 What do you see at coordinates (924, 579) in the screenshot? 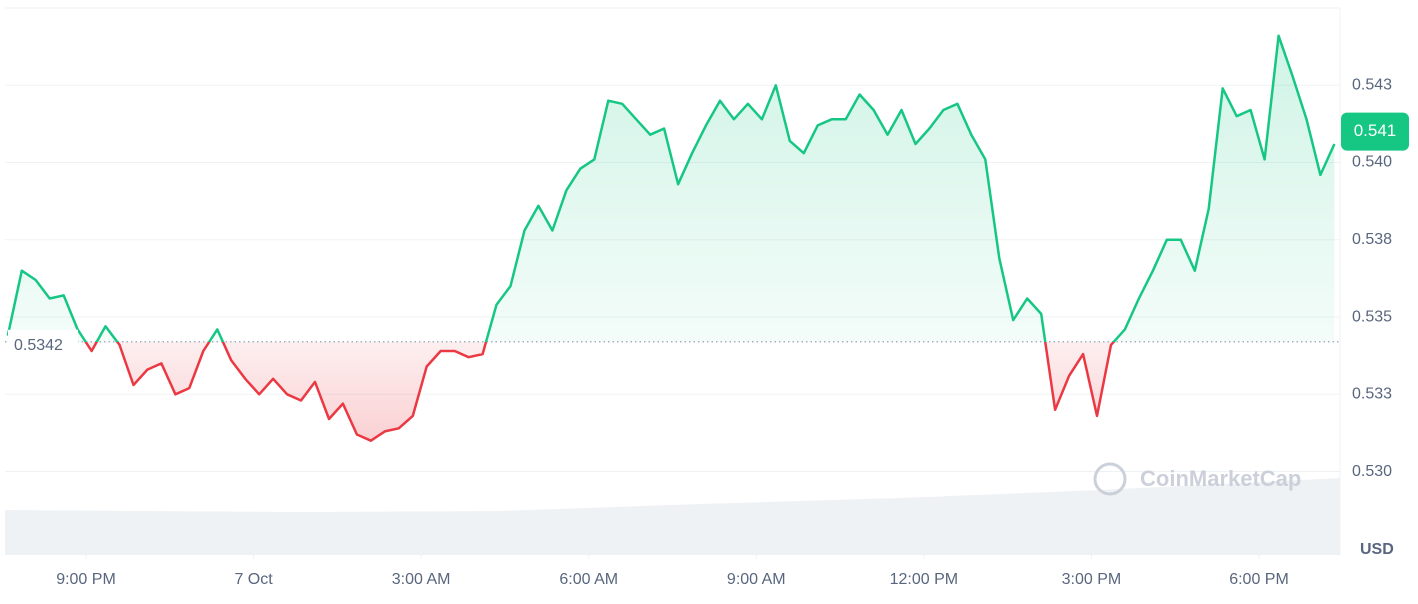
I see `x-tick-label: 12:00 PM` at bounding box center [924, 579].